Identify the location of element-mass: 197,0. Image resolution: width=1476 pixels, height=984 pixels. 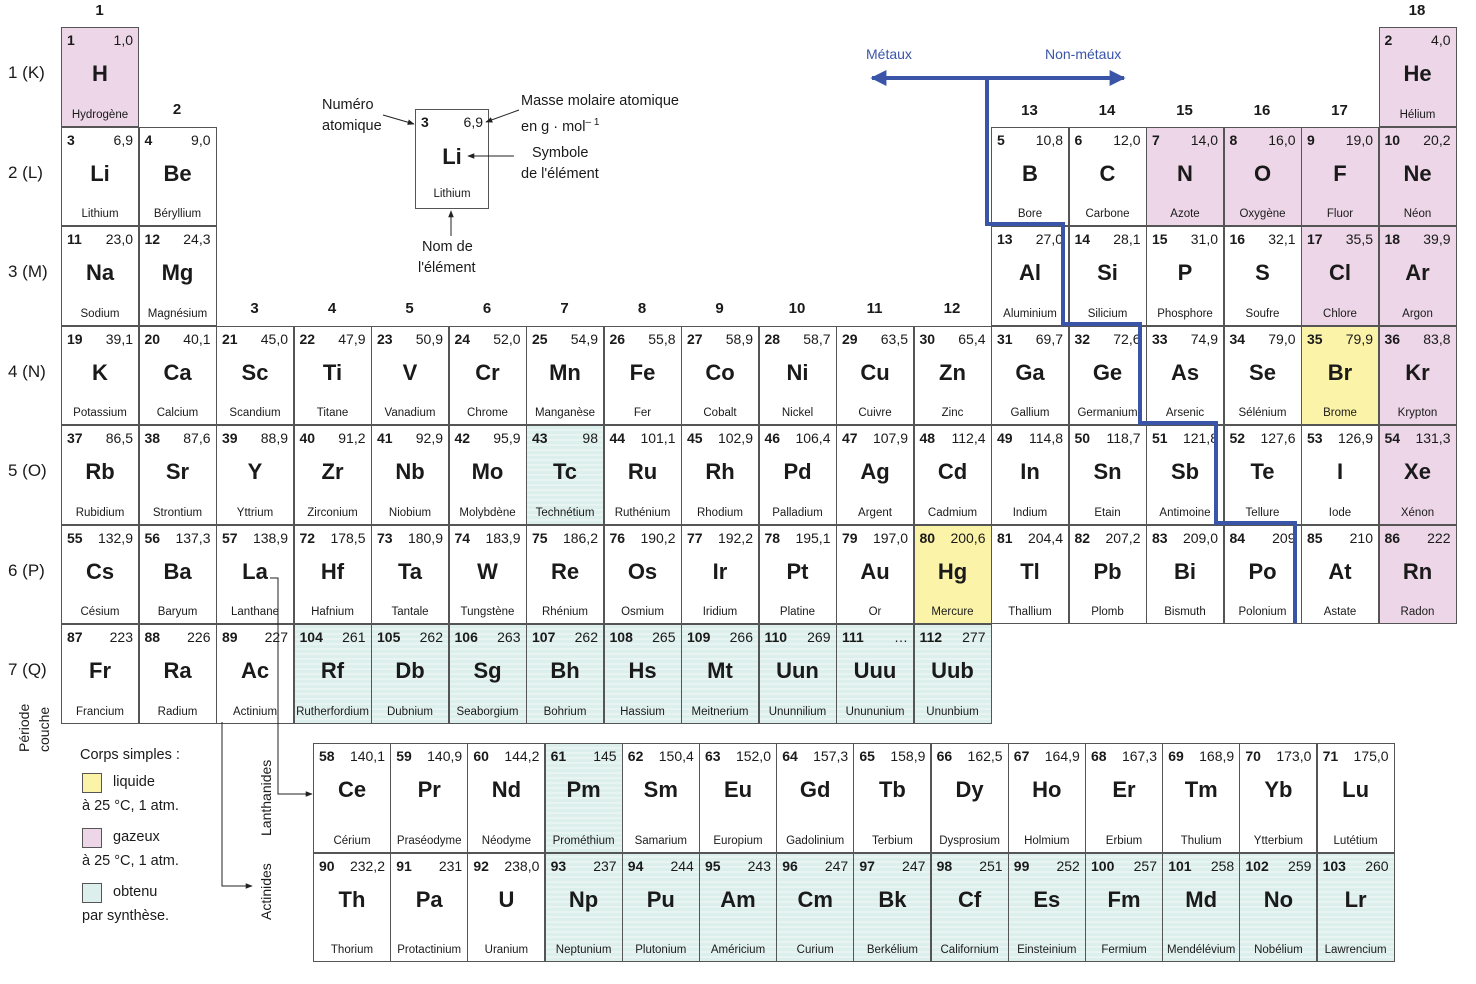
(890, 537).